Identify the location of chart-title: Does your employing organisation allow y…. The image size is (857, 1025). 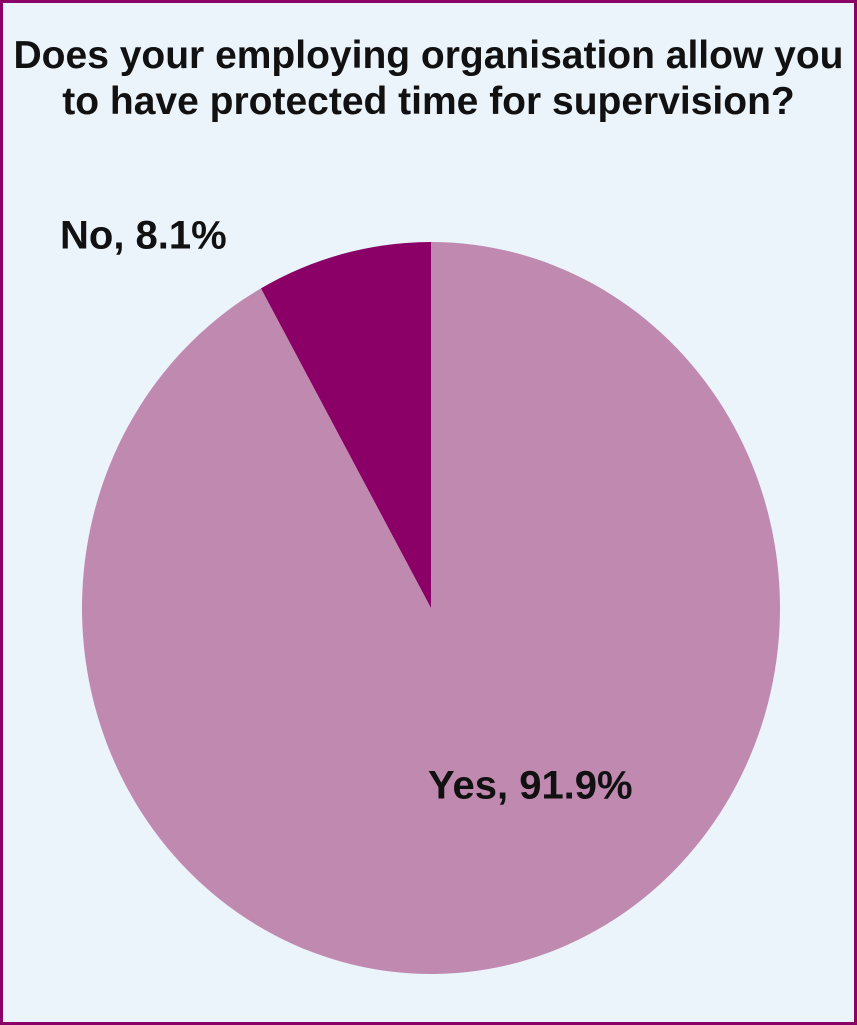
(428, 78).